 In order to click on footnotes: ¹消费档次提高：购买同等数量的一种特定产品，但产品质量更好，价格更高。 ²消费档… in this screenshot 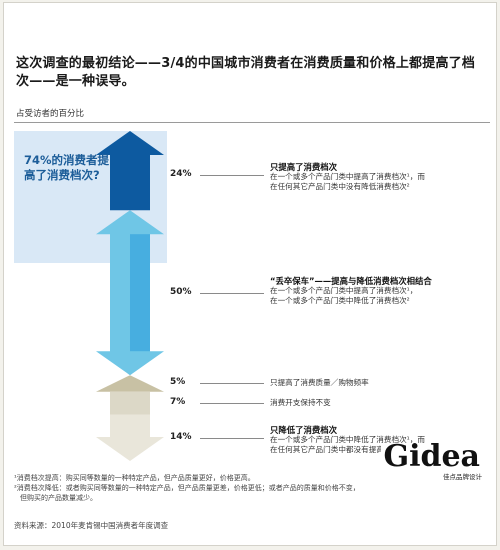, I will do `click(249, 488)`.